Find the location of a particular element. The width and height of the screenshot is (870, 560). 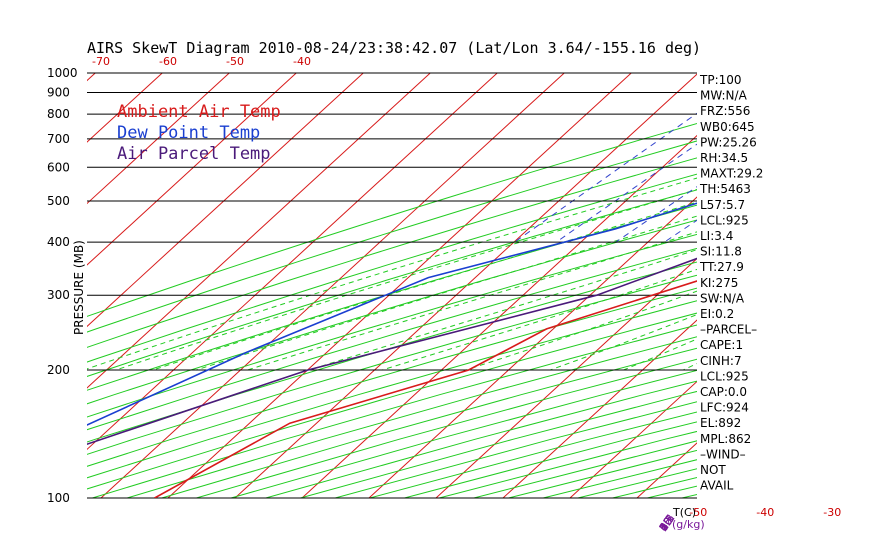

bottom-axis-tick-label: -50 is located at coordinates (698, 512).